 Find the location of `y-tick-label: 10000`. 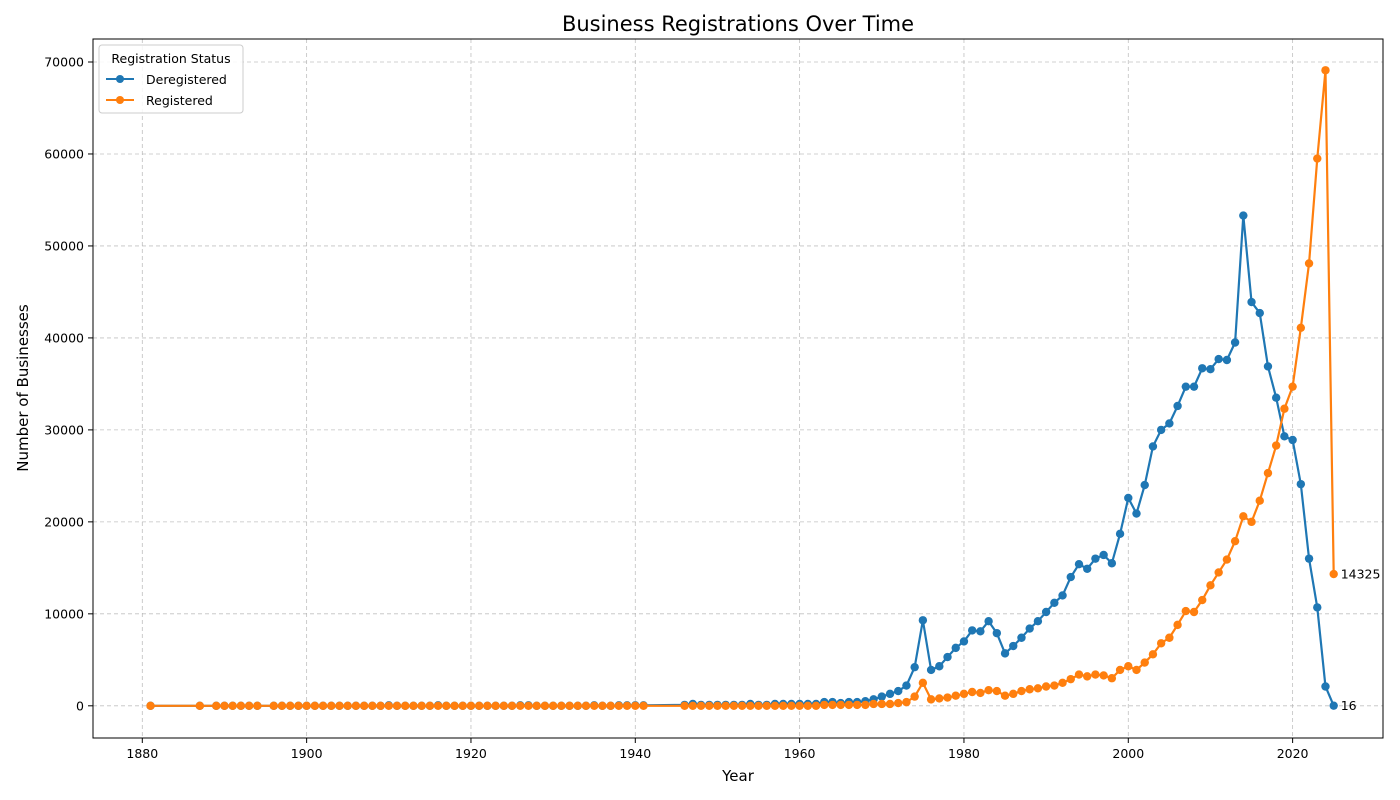

y-tick-label: 10000 is located at coordinates (64, 613).